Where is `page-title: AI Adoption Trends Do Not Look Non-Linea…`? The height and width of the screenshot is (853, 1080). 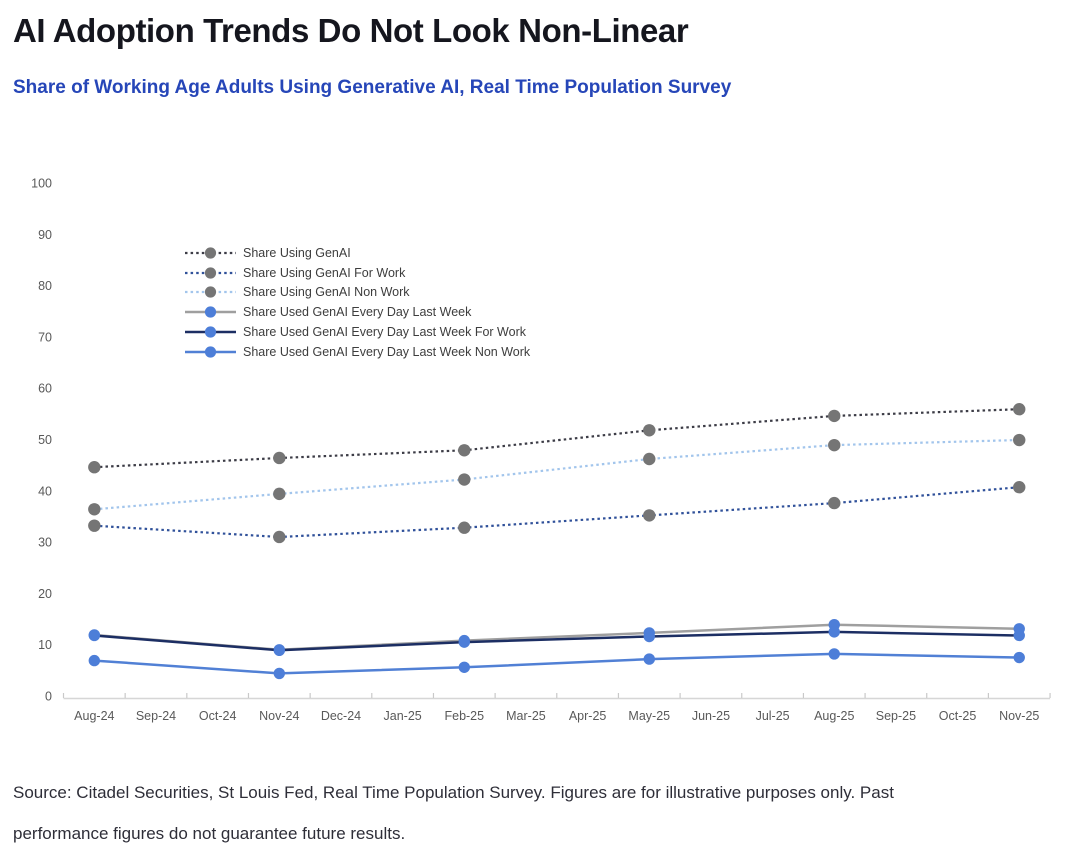 page-title: AI Adoption Trends Do Not Look Non-Linea… is located at coordinates (351, 30).